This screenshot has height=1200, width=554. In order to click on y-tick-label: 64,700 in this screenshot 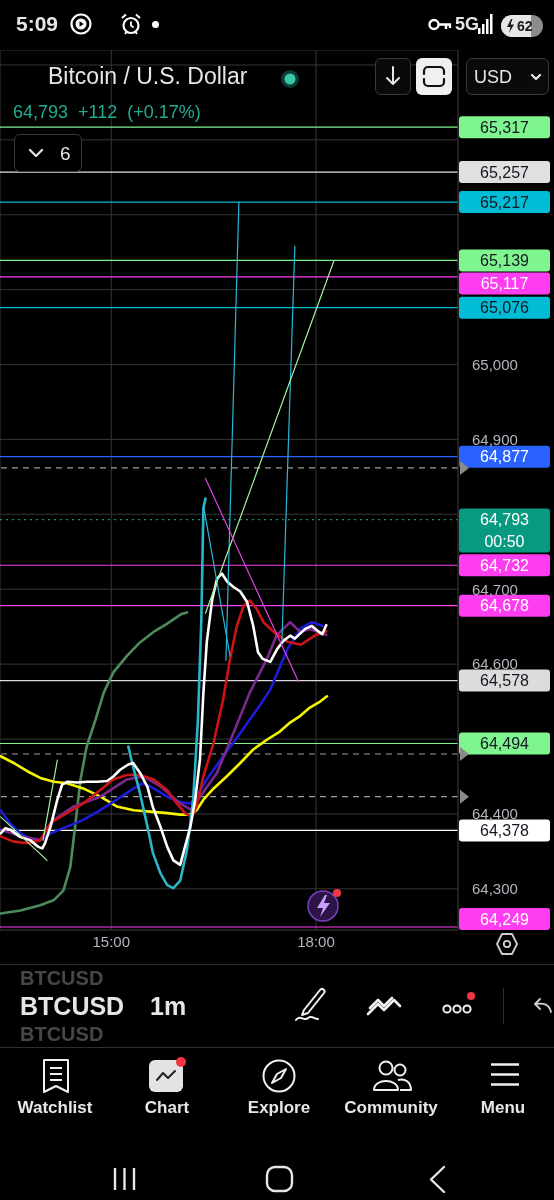, I will do `click(495, 589)`.